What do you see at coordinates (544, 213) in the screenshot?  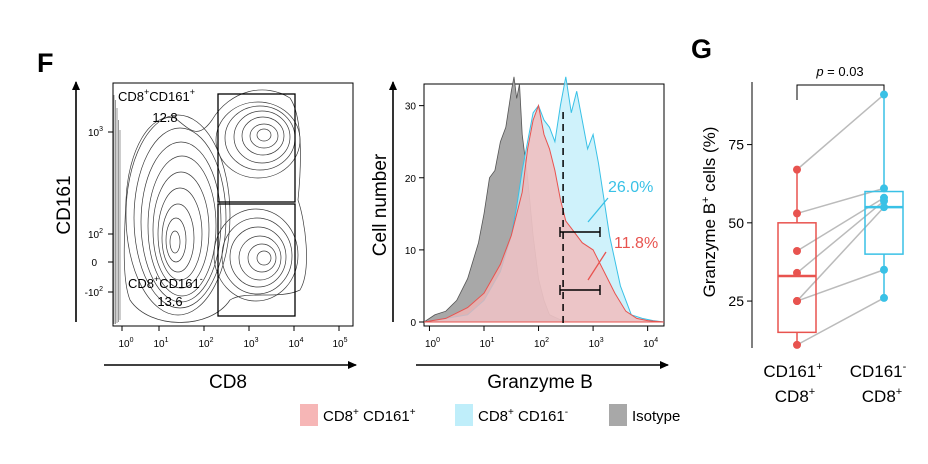 I see `histogram-series-cd161-pos` at bounding box center [544, 213].